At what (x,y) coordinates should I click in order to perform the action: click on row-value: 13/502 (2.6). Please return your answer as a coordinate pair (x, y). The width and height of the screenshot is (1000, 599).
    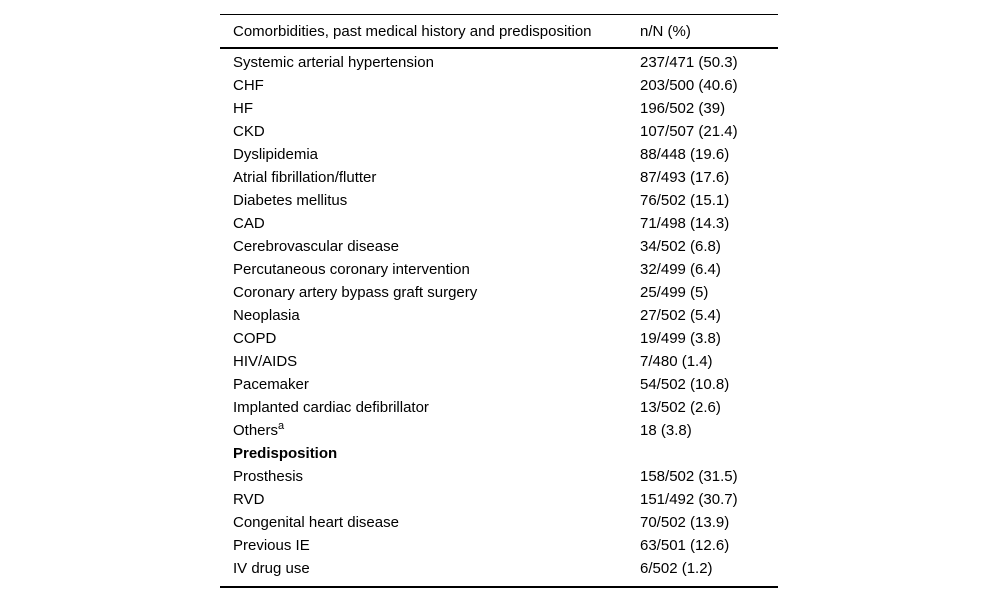
    Looking at the image, I should click on (680, 407).